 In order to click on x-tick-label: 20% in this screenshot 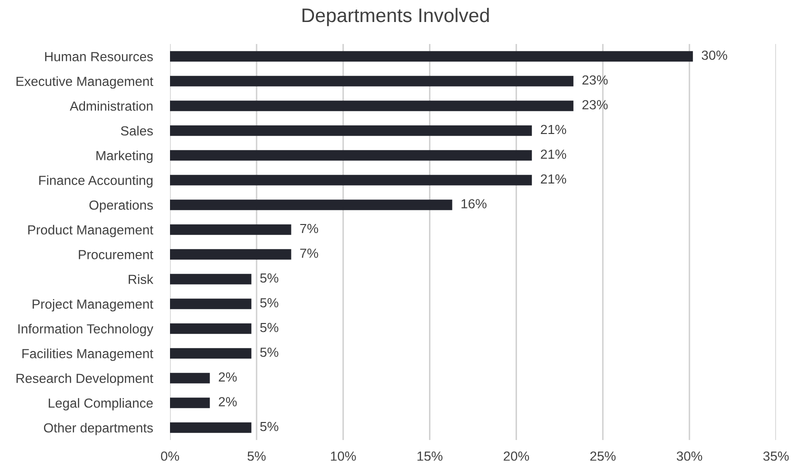, I will do `click(517, 456)`.